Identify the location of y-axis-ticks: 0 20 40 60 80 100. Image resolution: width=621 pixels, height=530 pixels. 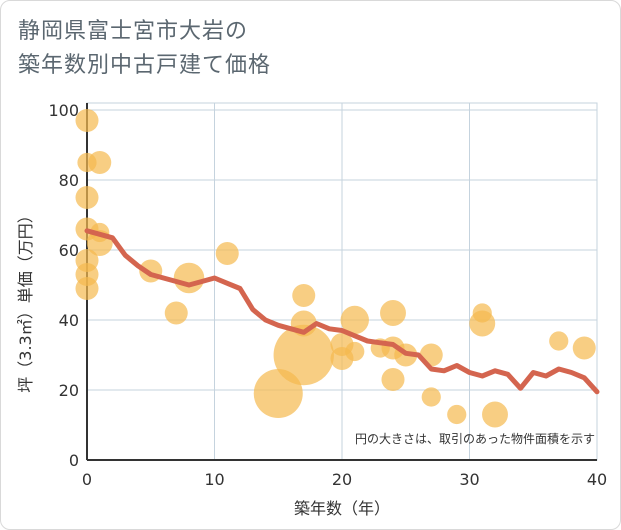
(63, 285).